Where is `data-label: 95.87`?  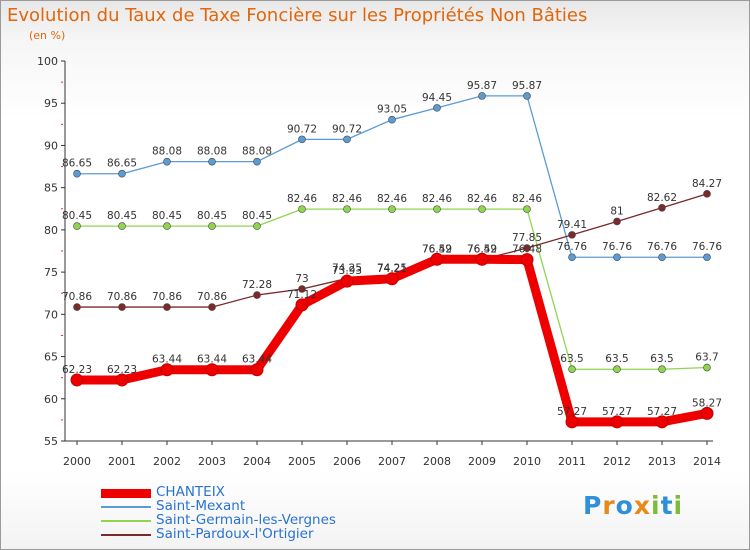
data-label: 95.87 is located at coordinates (527, 86).